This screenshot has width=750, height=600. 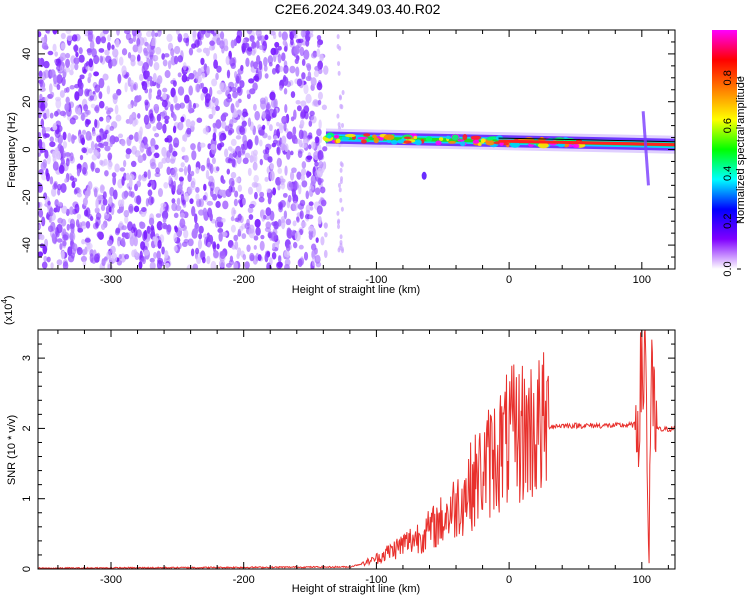 I want to click on page-title: C2E6.2024.349.03.40.R02, so click(x=357, y=9).